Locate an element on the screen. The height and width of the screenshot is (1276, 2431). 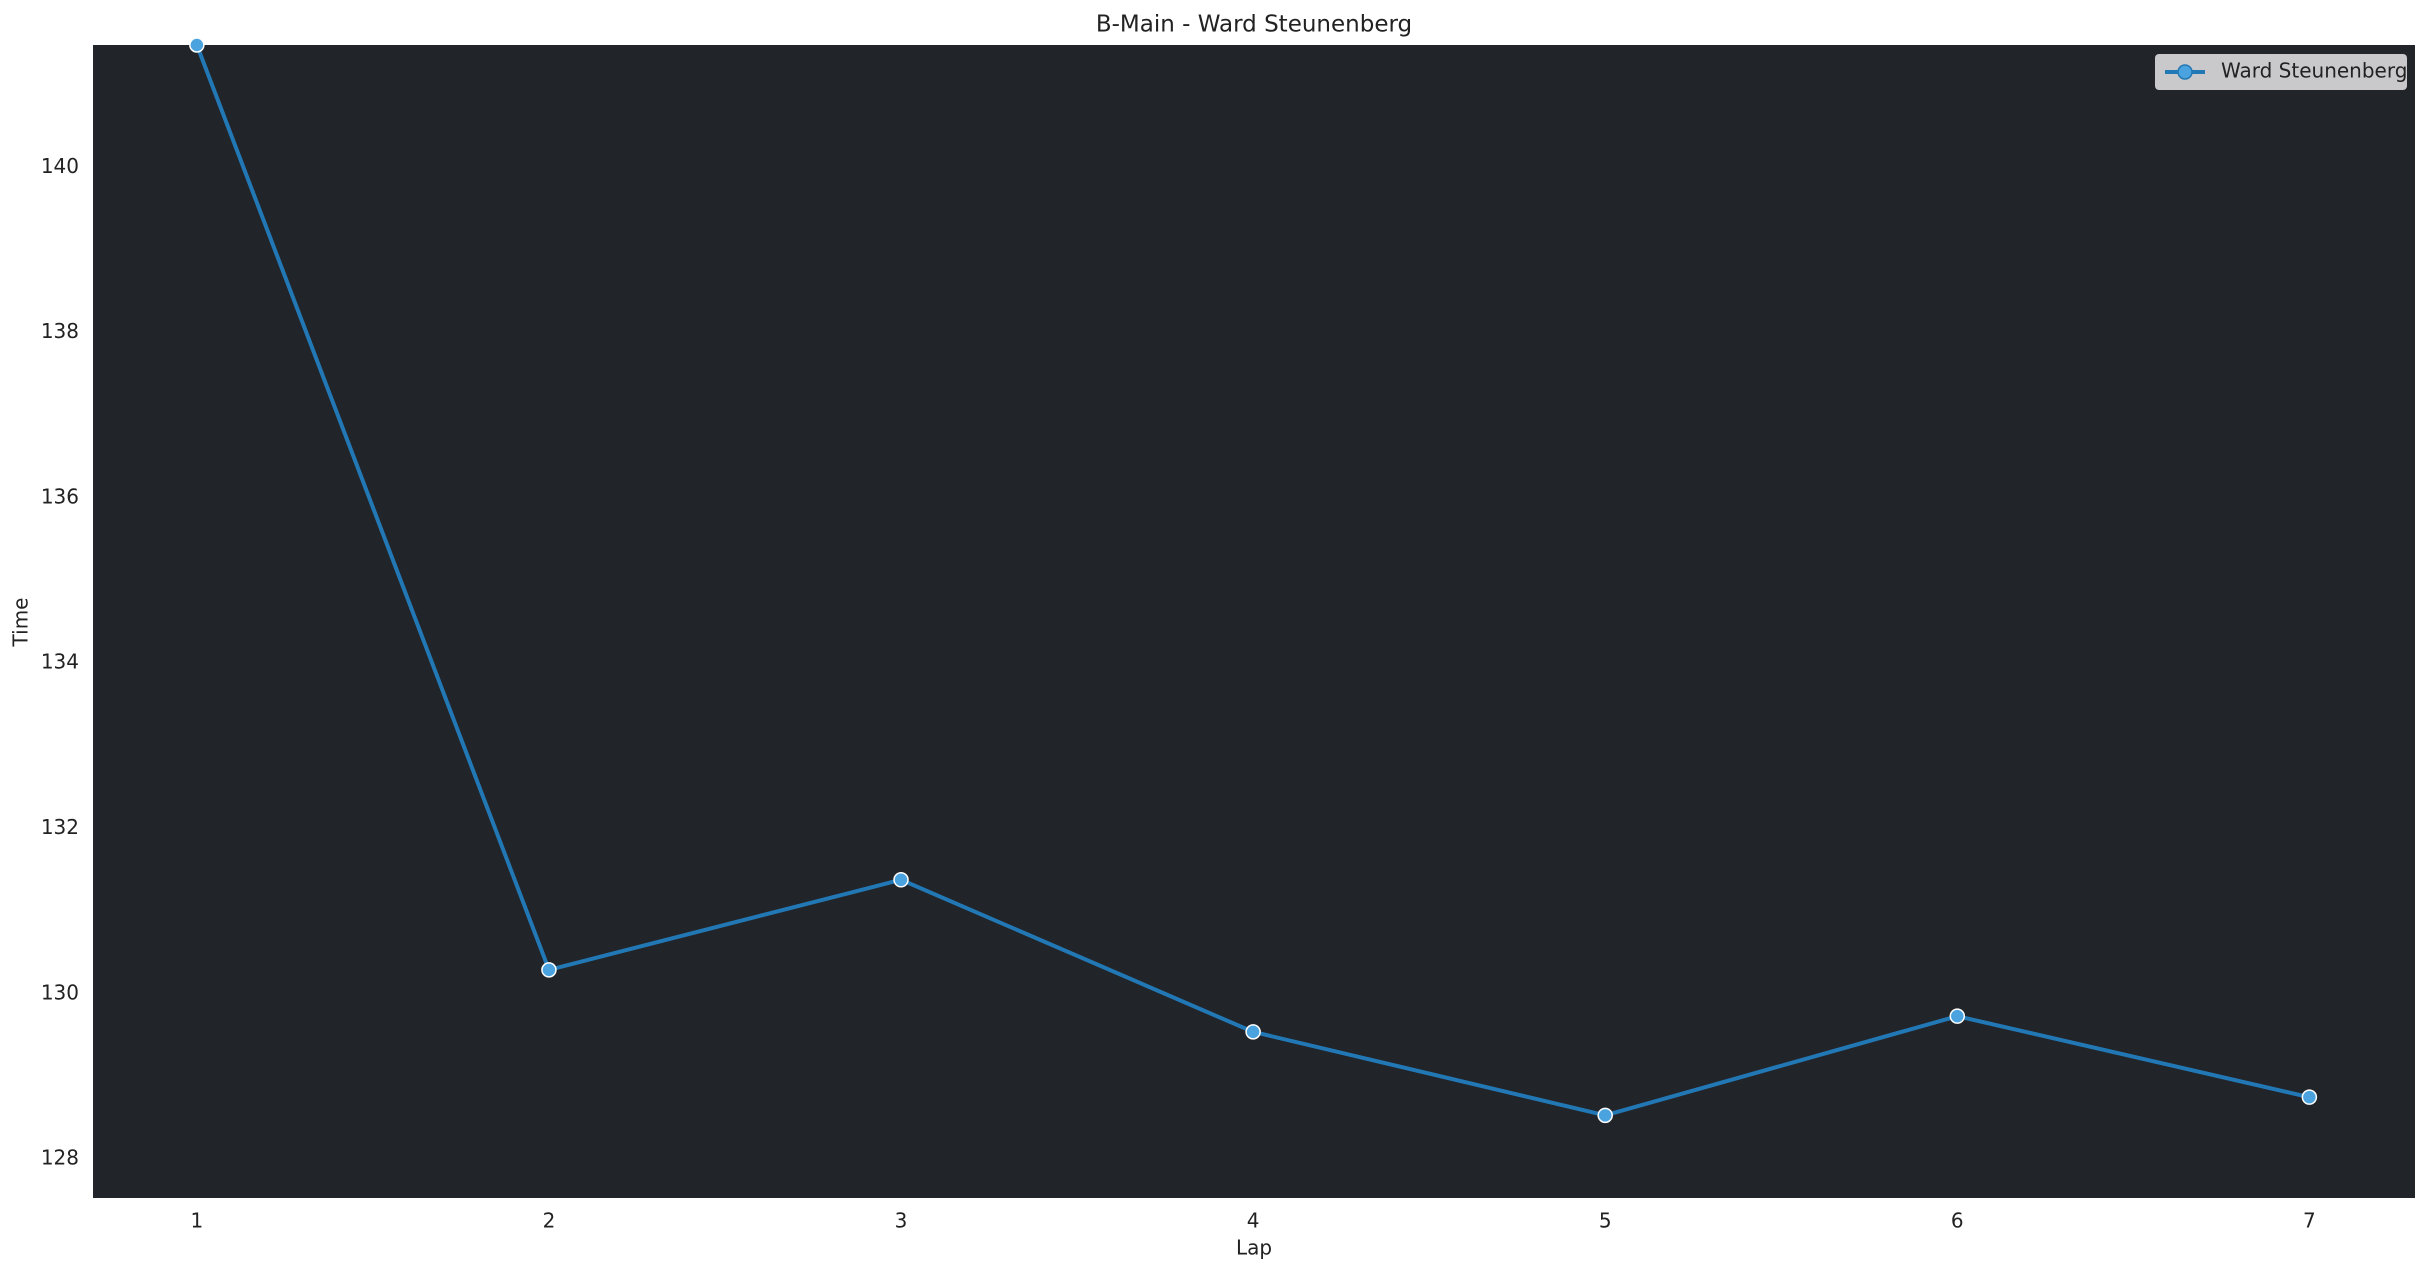
x-tick-label: 6 is located at coordinates (1957, 1221).